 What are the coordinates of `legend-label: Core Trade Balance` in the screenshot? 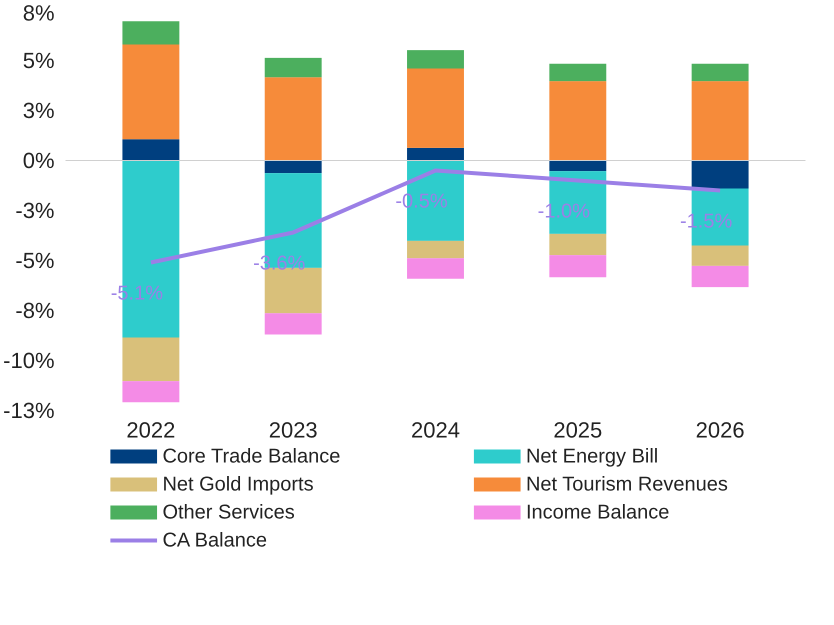 It's located at (251, 457).